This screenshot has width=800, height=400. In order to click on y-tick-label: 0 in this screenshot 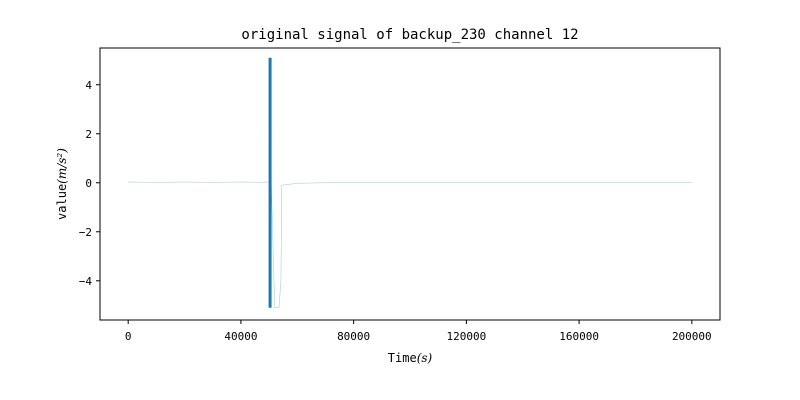, I will do `click(88, 183)`.